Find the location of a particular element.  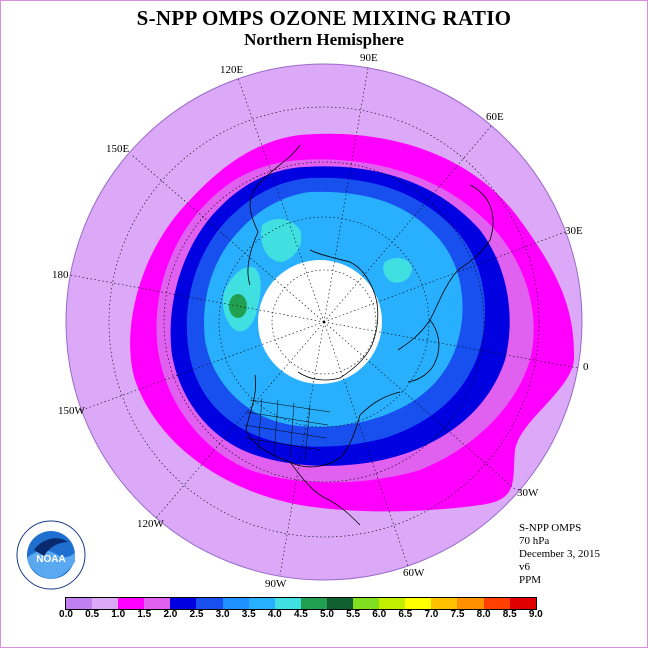

noaa-logo-text: NOAA is located at coordinates (50, 559).